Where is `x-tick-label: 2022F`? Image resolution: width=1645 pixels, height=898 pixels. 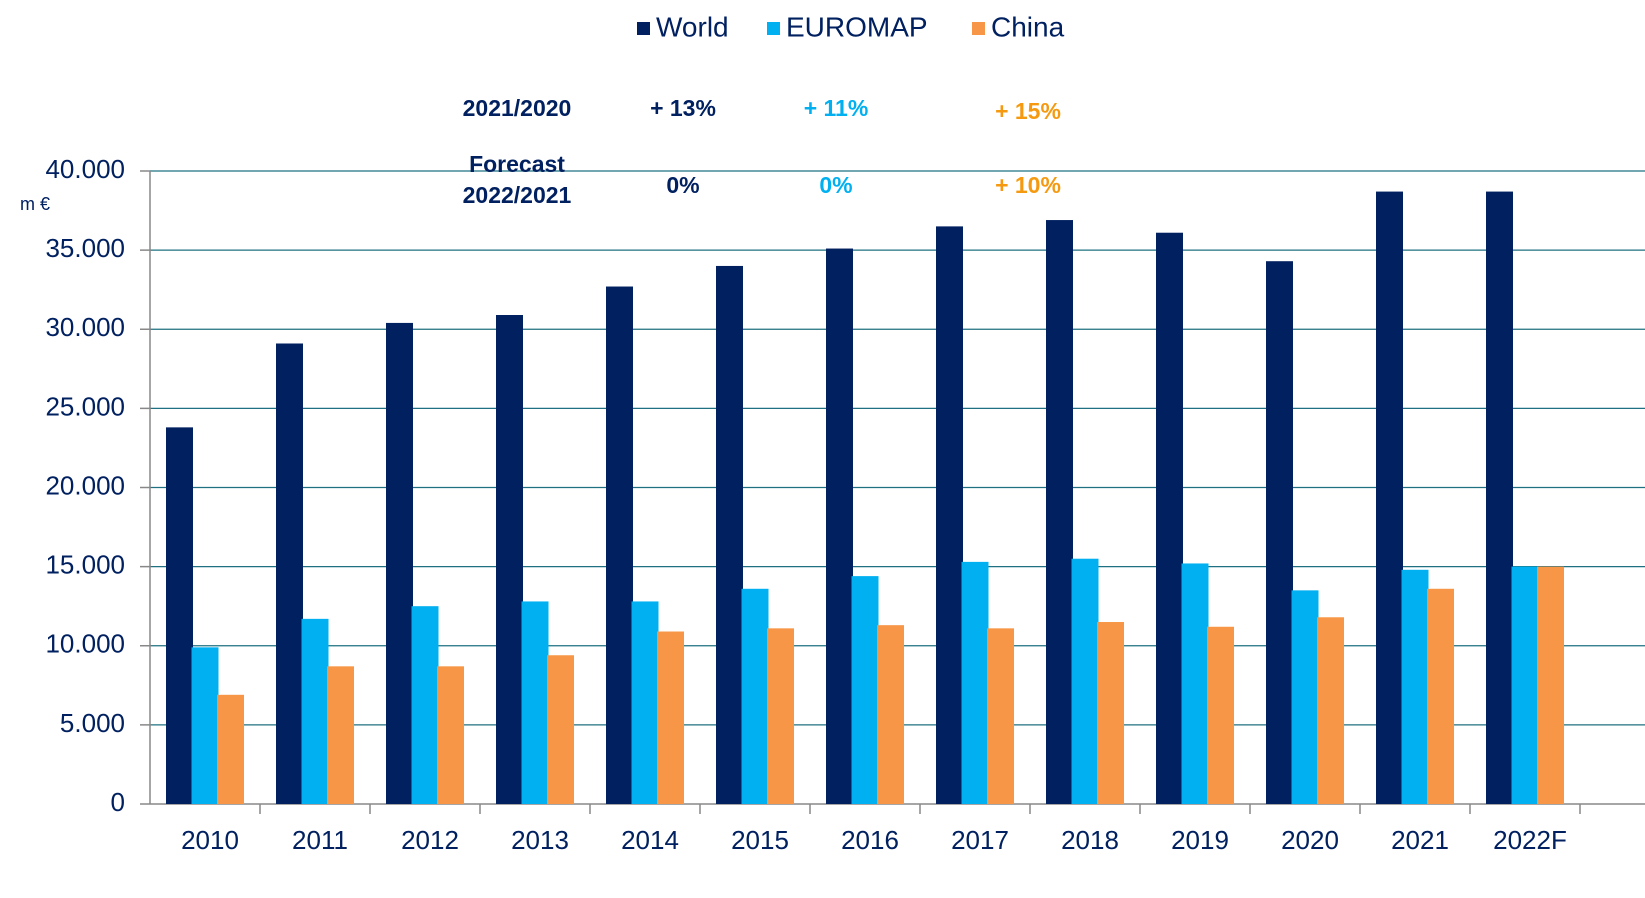
x-tick-label: 2022F is located at coordinates (1530, 840).